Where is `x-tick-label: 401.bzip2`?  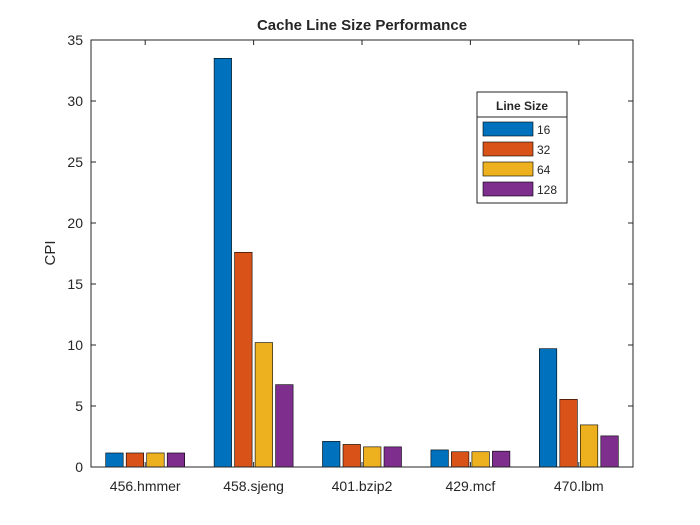 x-tick-label: 401.bzip2 is located at coordinates (362, 486).